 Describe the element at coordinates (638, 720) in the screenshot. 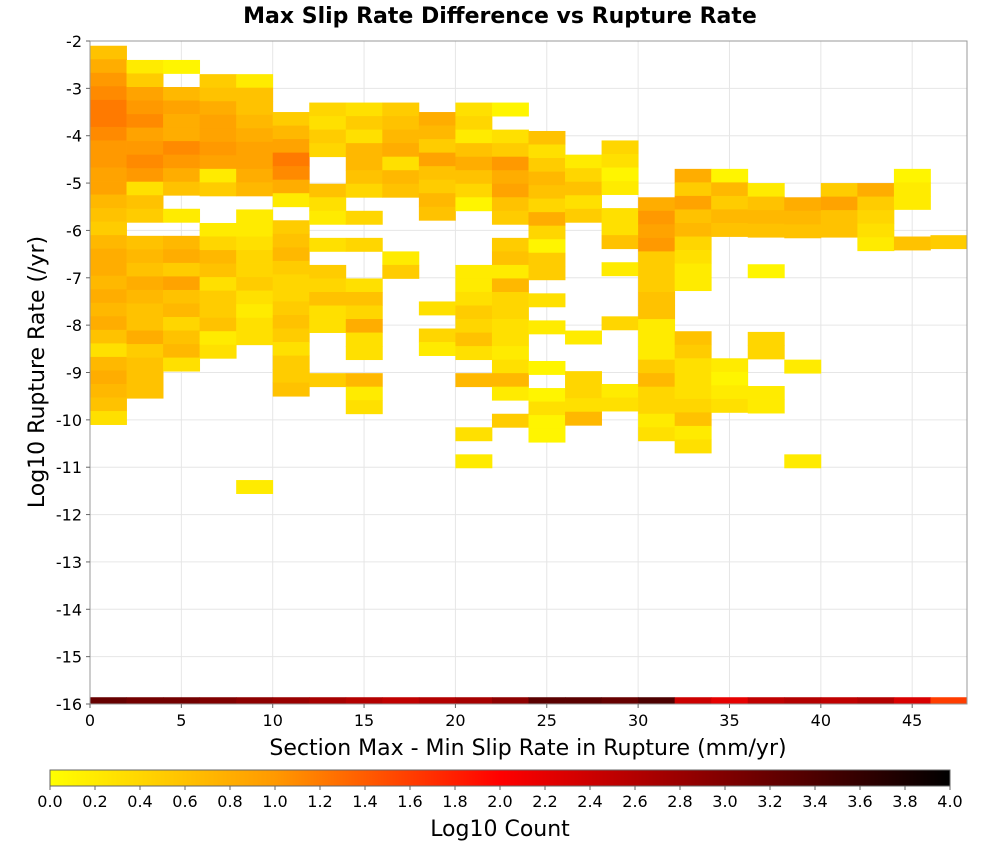

I see `x-tick-label: 30` at that location.